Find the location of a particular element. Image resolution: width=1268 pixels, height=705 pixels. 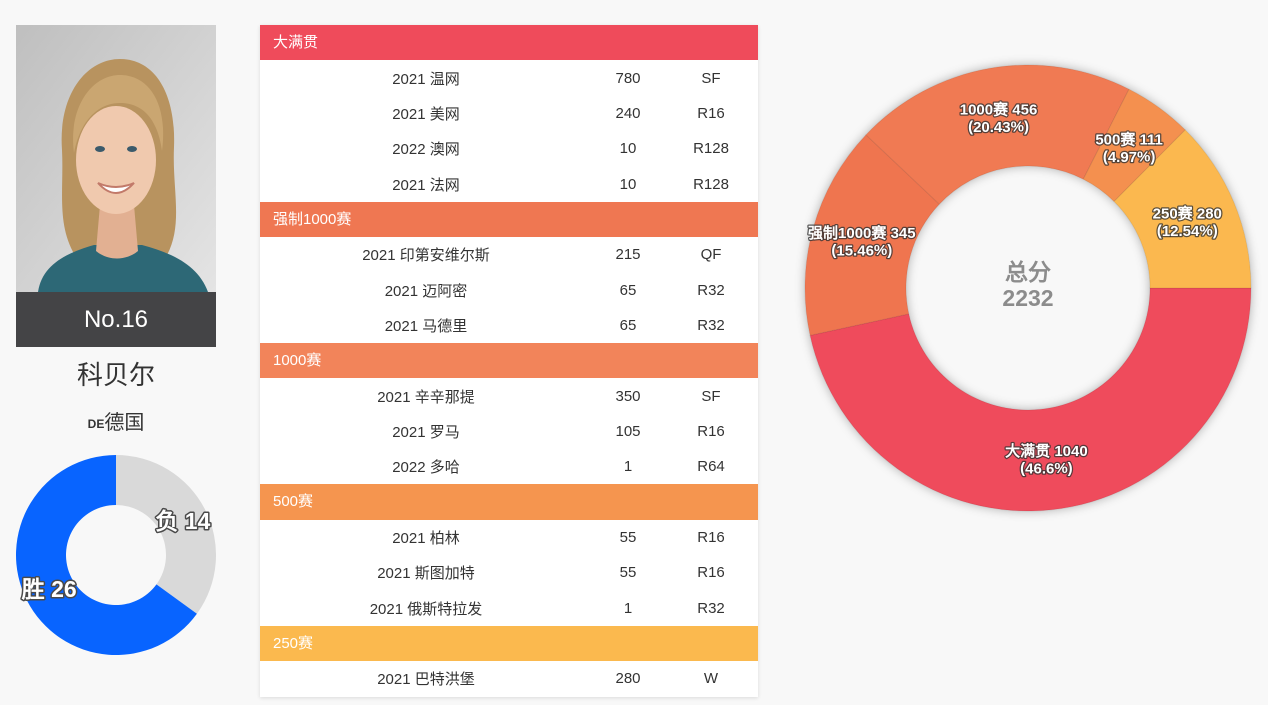

country-name: 德国 is located at coordinates (124, 423).